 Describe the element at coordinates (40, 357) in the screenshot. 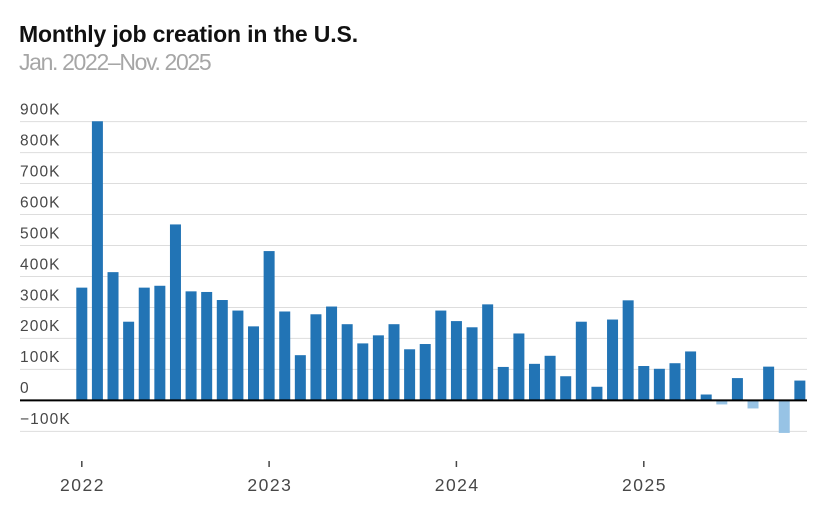

I see `svg-text: 100K` at that location.